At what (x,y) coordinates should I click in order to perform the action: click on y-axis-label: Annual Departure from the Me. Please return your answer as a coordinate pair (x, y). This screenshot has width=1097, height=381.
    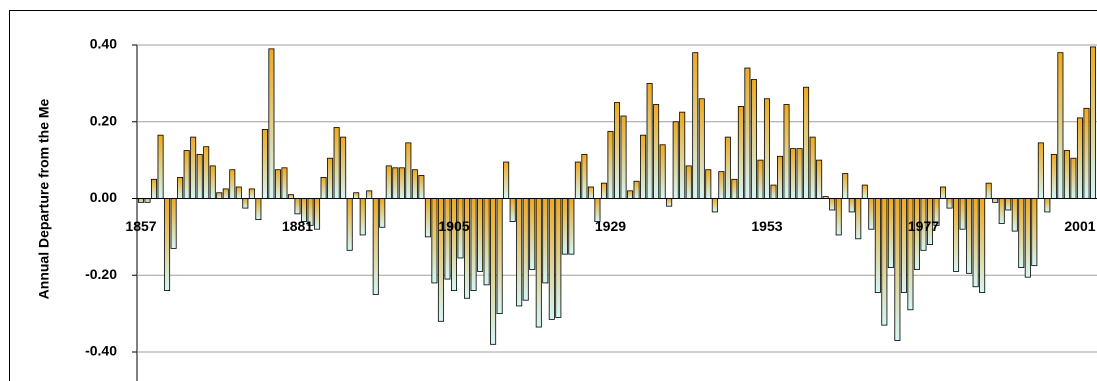
    Looking at the image, I should click on (44, 198).